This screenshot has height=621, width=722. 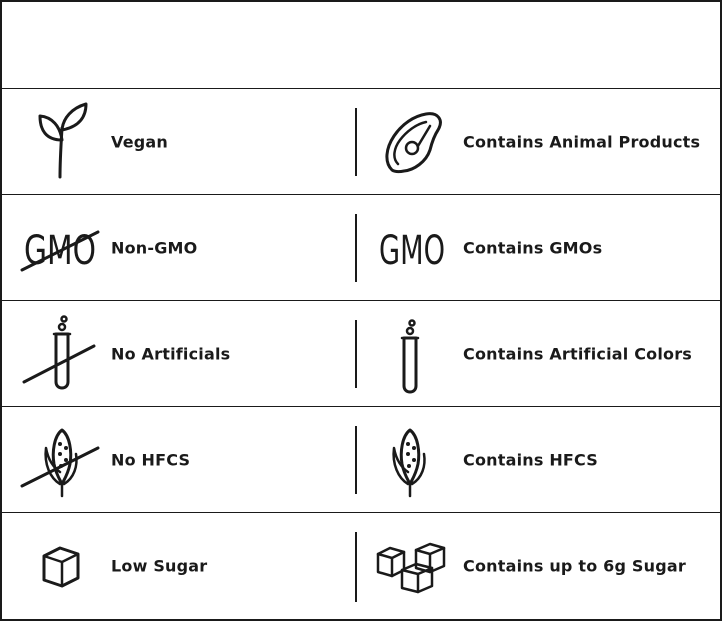 What do you see at coordinates (178, 141) in the screenshot?
I see `attribute-vegan: Vegan` at bounding box center [178, 141].